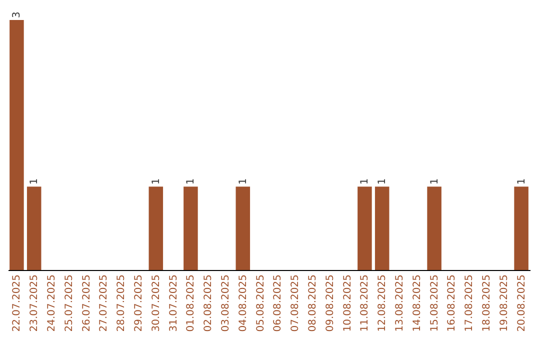  Describe the element at coordinates (400, 303) in the screenshot. I see `x-tick-label: 13.08.2025` at that location.